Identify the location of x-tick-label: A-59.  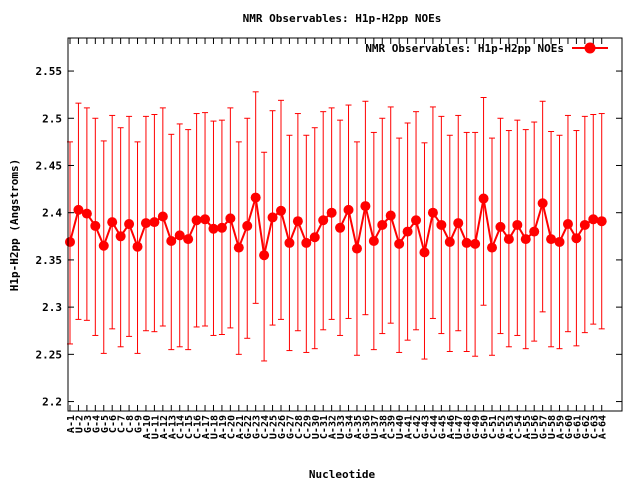
(561, 427).